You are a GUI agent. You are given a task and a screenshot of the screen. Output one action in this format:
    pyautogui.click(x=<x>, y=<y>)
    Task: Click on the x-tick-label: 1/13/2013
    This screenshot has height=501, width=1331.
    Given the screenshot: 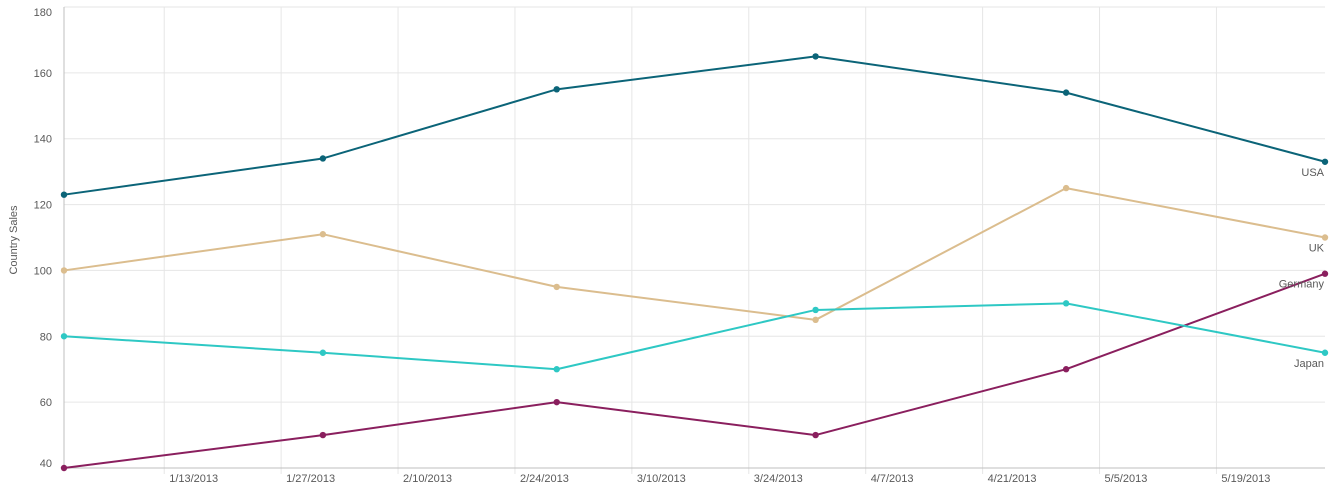 What is the action you would take?
    pyautogui.click(x=193, y=479)
    